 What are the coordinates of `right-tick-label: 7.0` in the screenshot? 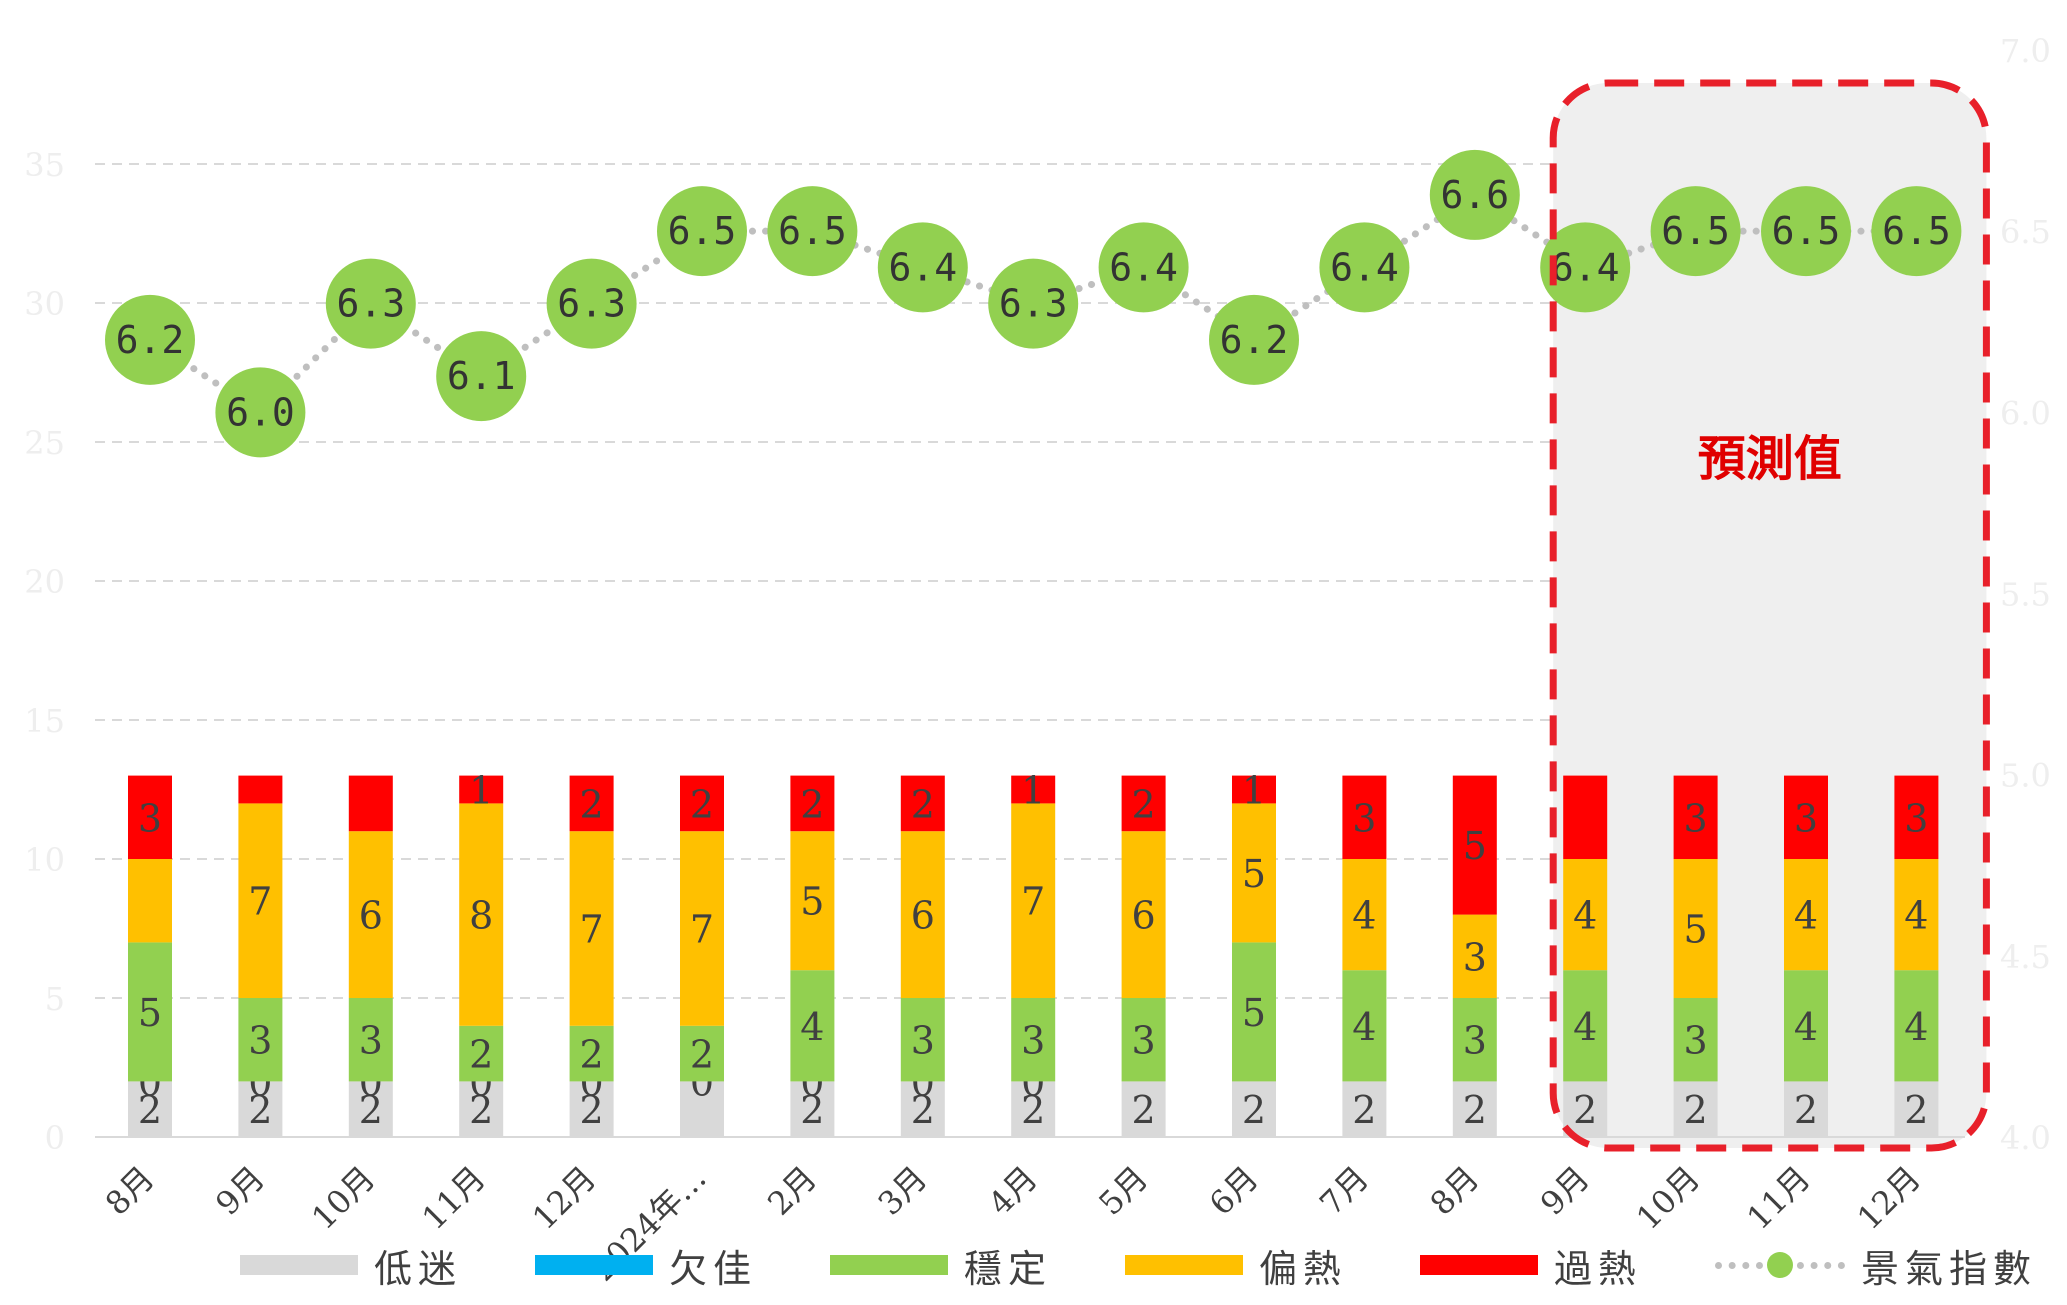 It's located at (2025, 51).